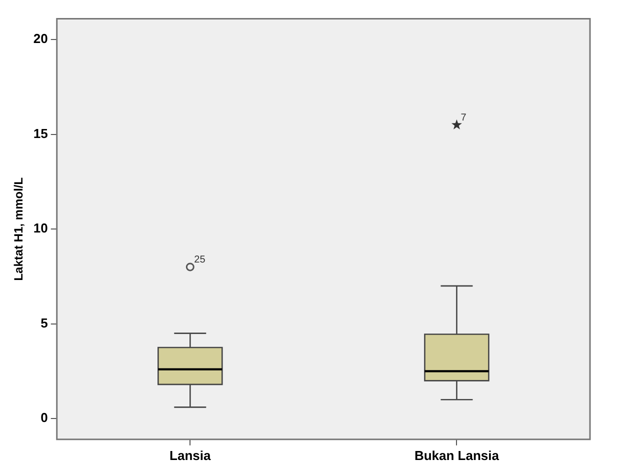 Image resolution: width=620 pixels, height=475 pixels. Describe the element at coordinates (40, 228) in the screenshot. I see `y-tick-label: 10` at that location.